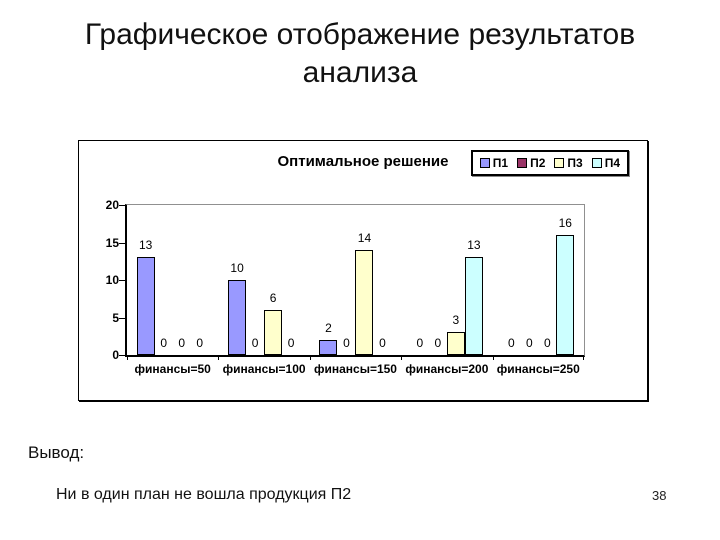 This screenshot has width=720, height=540. Describe the element at coordinates (500, 163) in the screenshot. I see `legend-label: П1` at that location.